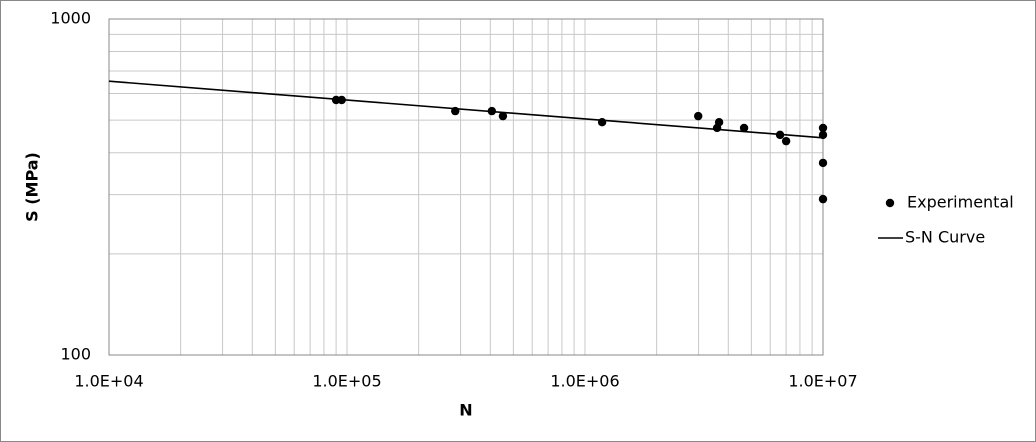  What do you see at coordinates (584, 381) in the screenshot?
I see `x-tick-label: 1.0E+06` at bounding box center [584, 381].